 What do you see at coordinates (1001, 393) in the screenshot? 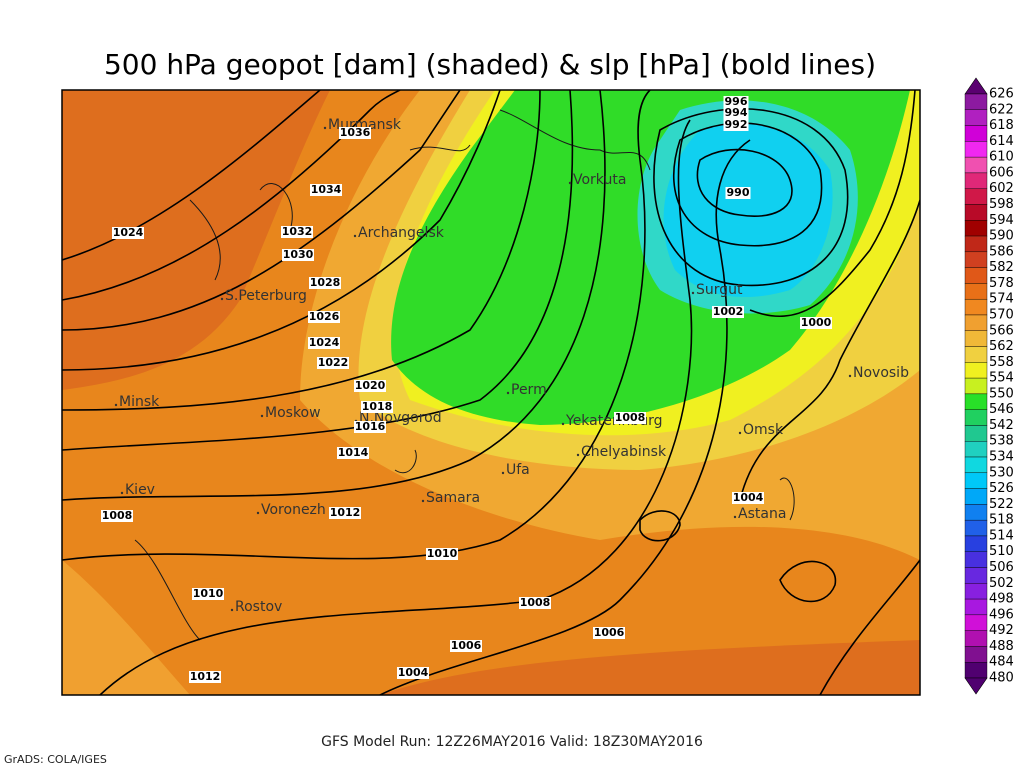
I see `colorbar-label: 550` at bounding box center [1001, 393].